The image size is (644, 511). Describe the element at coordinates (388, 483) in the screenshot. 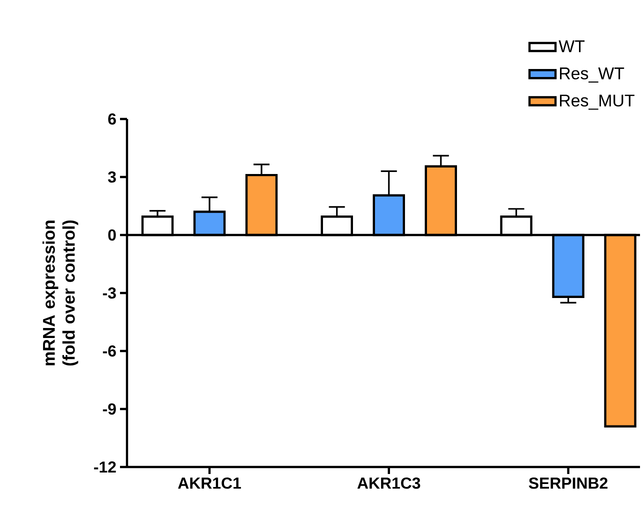

I see `x-tick-label: AKR1C3` at that location.